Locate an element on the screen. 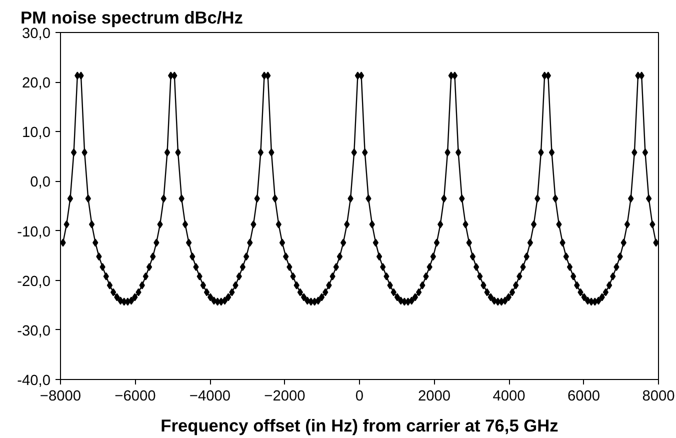 The image size is (676, 438). x-tick-label: 8000 is located at coordinates (658, 396).